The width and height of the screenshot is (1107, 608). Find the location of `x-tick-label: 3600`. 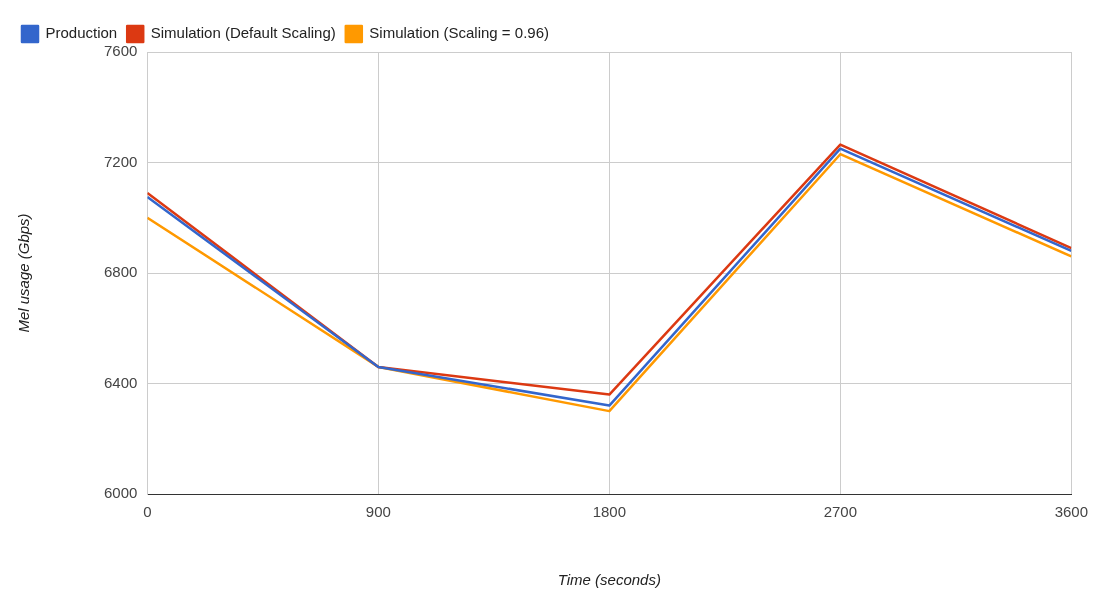

x-tick-label: 3600 is located at coordinates (1071, 512).